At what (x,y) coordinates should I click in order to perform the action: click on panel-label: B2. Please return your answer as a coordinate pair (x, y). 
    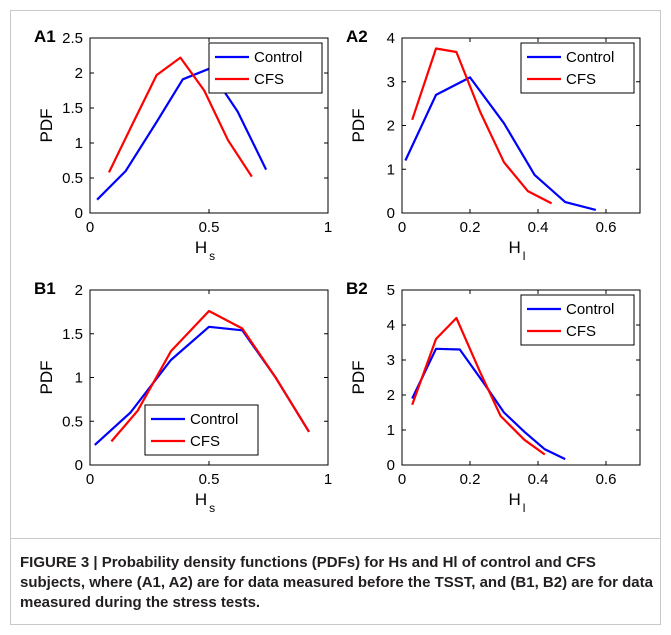
    Looking at the image, I should click on (357, 288).